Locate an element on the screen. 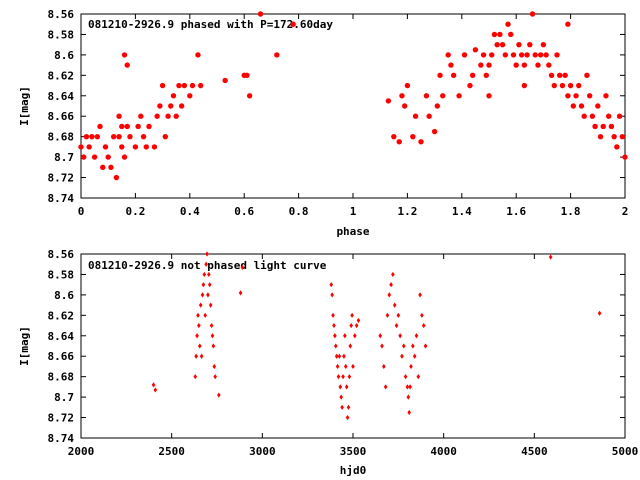  y-tick-label: 8.62 is located at coordinates (61, 315).